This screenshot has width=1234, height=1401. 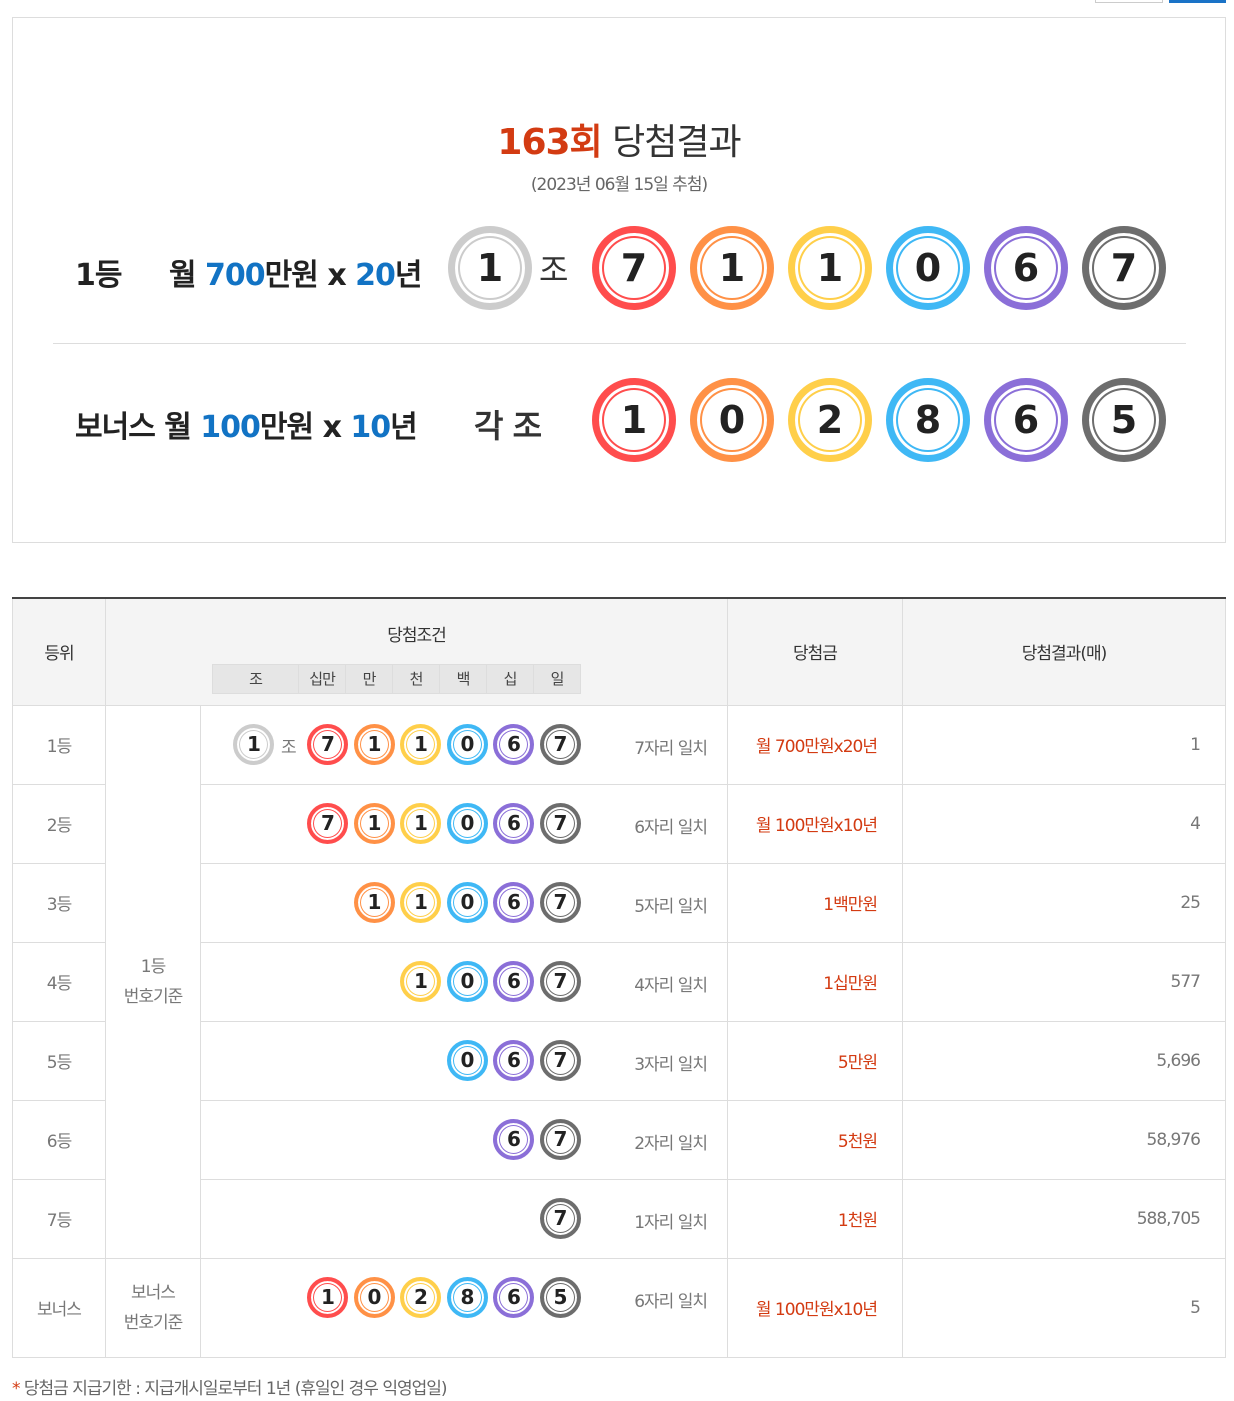 I want to click on match-text: 2자리 일치, so click(x=671, y=1143).